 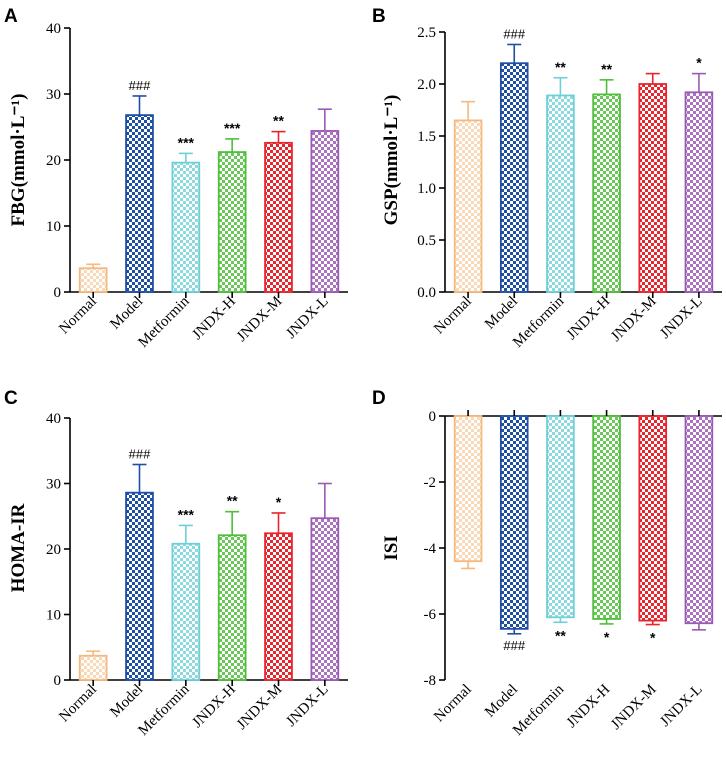 What do you see at coordinates (426, 85) in the screenshot?
I see `y-tick-label: 2.0` at bounding box center [426, 85].